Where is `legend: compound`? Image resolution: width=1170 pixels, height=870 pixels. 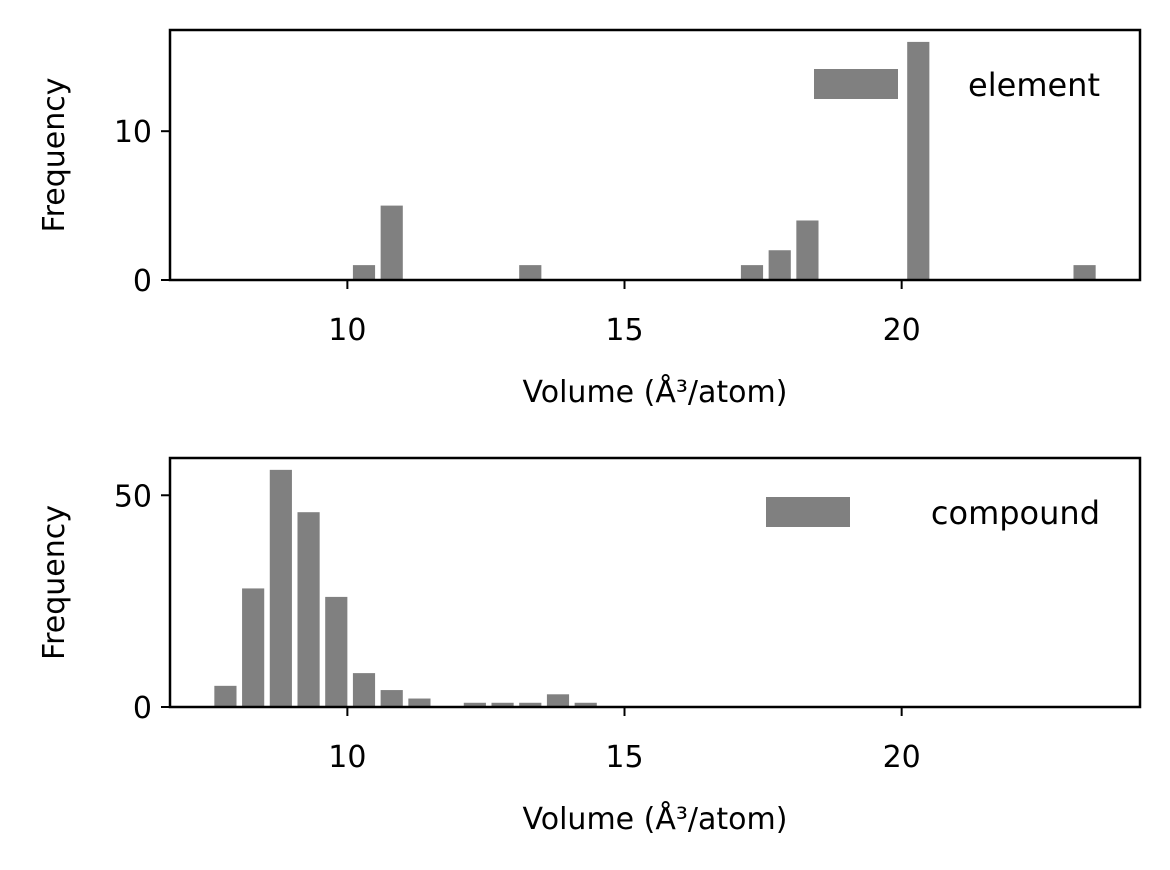
legend: compound is located at coordinates (933, 513).